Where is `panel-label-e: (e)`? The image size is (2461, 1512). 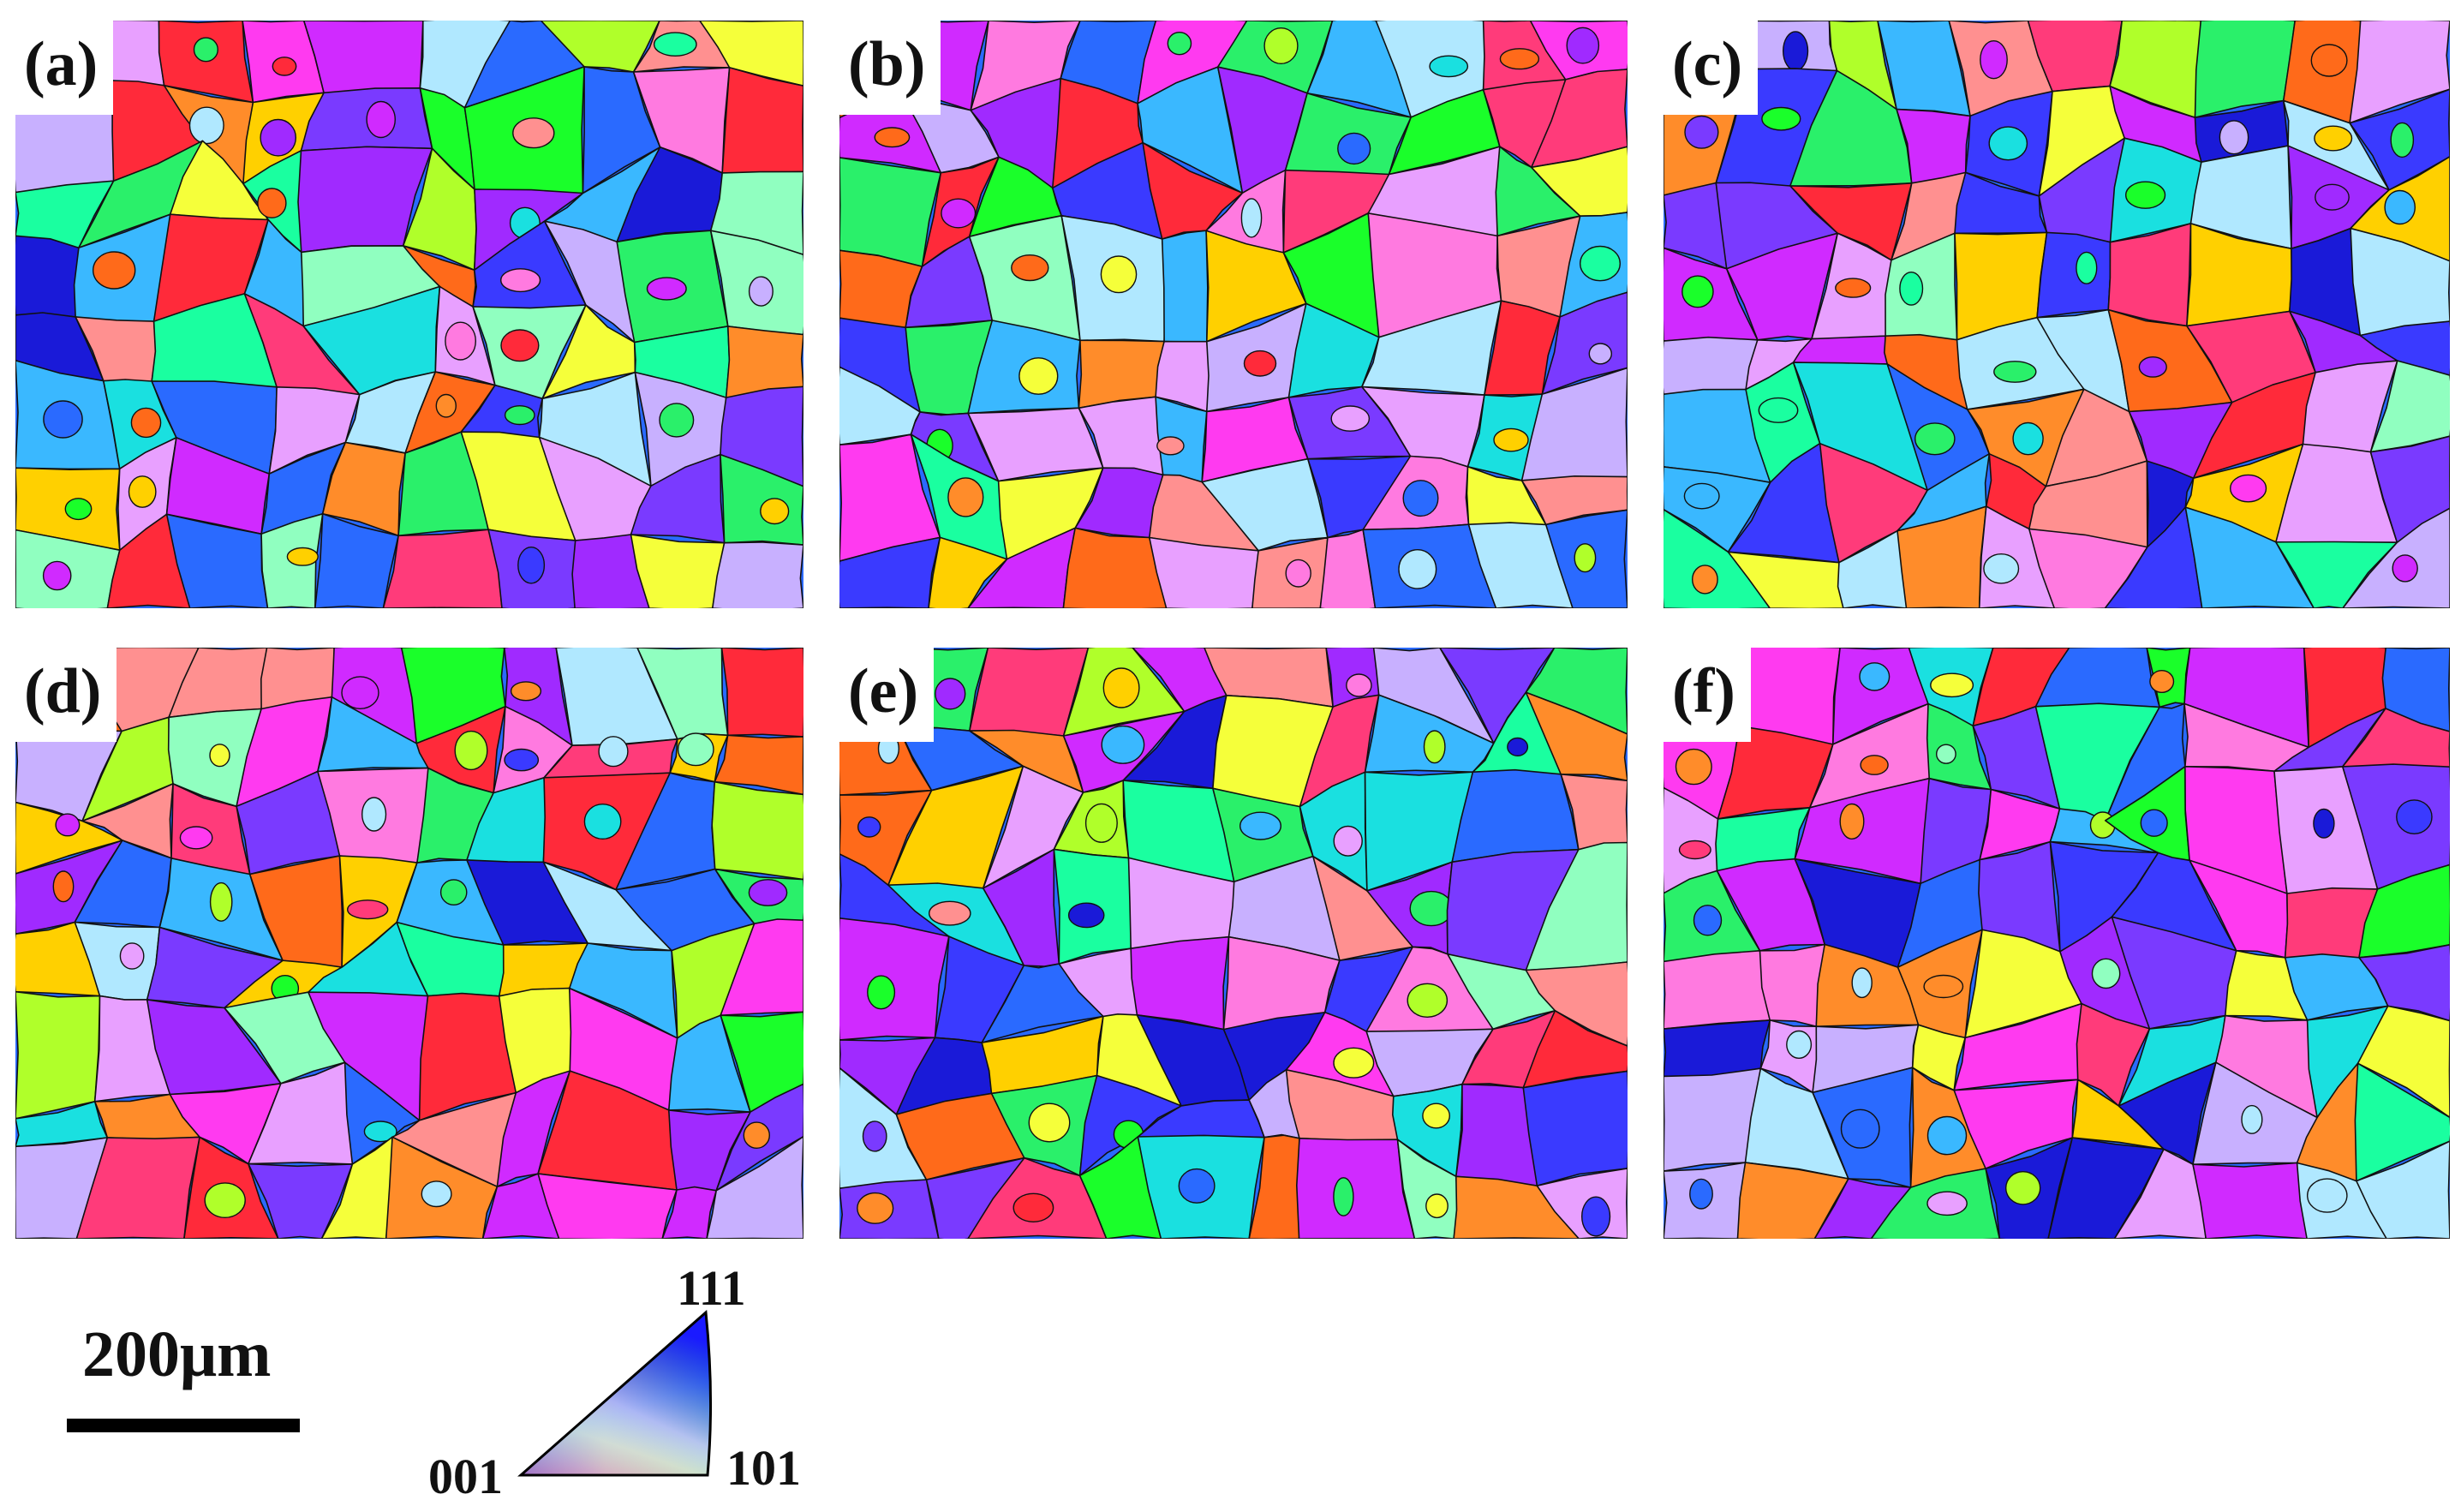
panel-label-e: (e) is located at coordinates (887, 695).